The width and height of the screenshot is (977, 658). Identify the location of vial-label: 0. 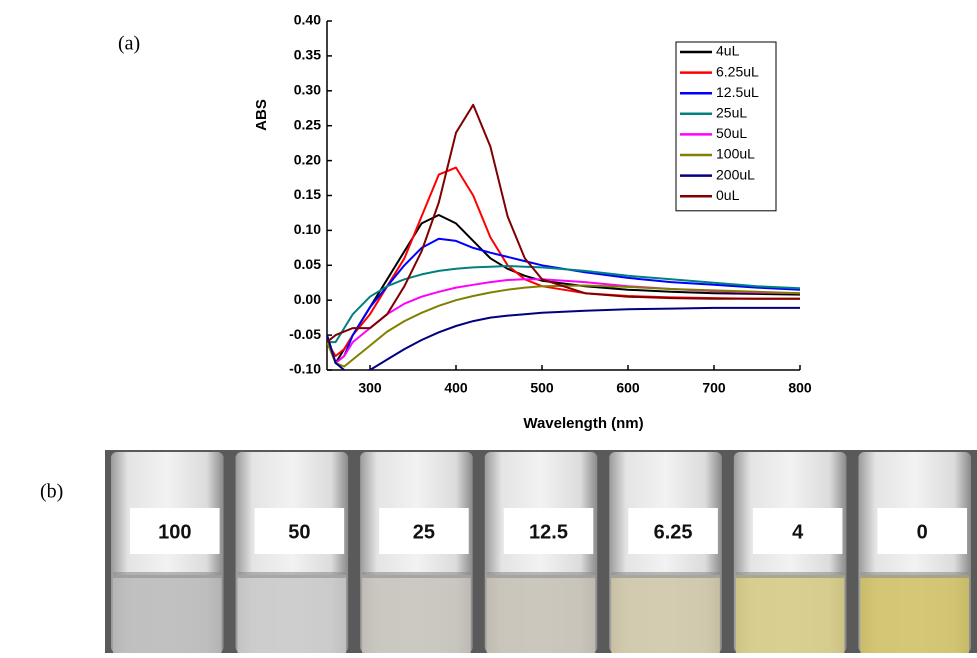
(922, 532).